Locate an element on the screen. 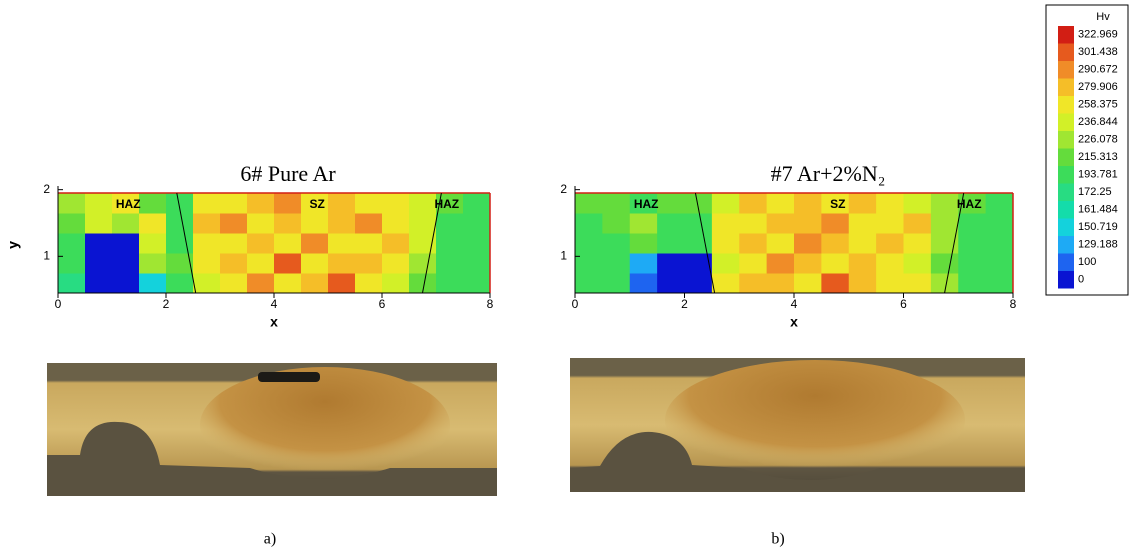 The height and width of the screenshot is (557, 1146). y-tick-label: 1 is located at coordinates (563, 256).